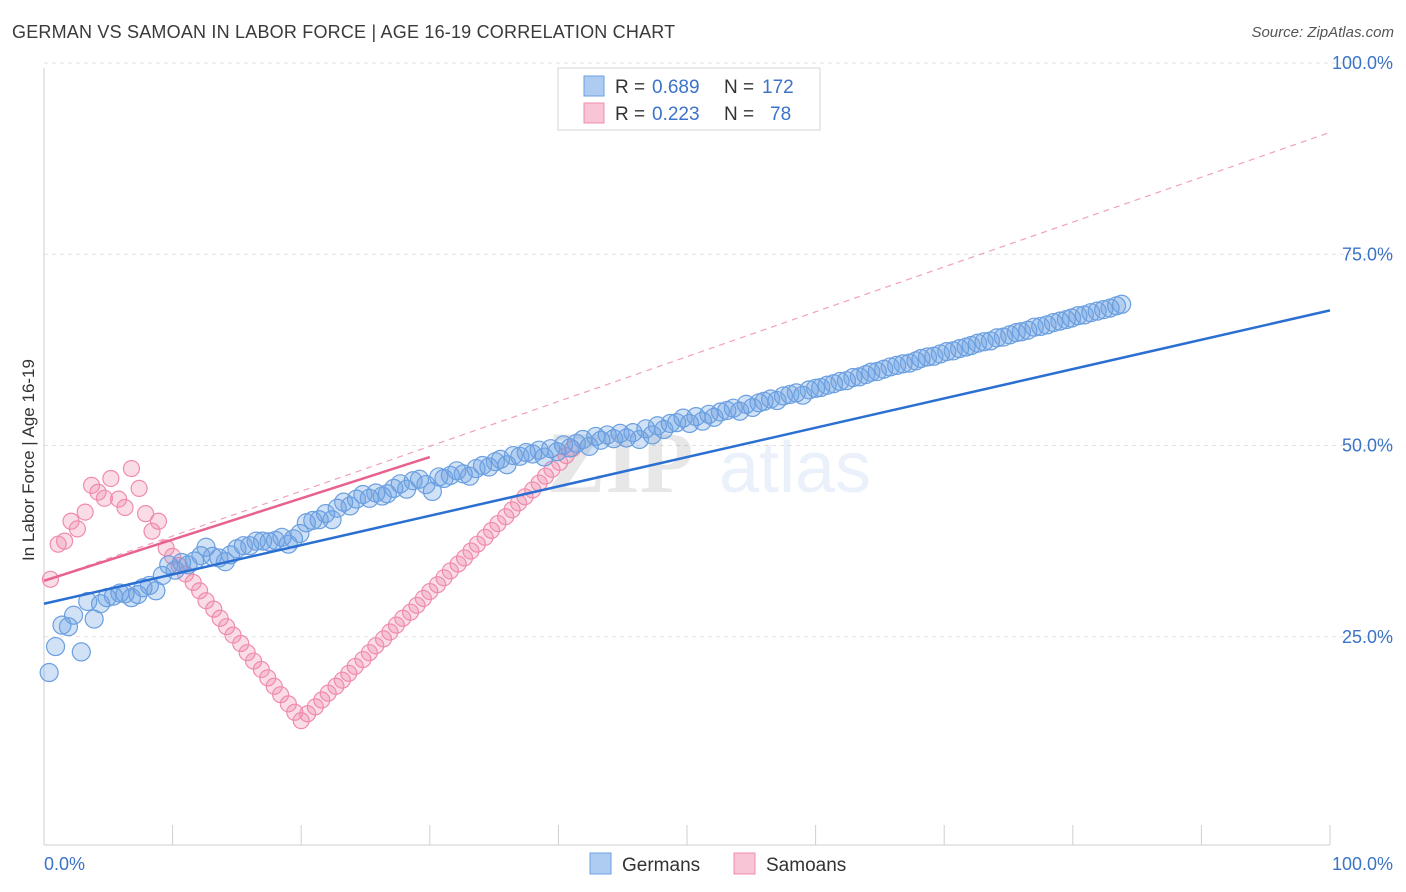  Describe the element at coordinates (600, 863) in the screenshot. I see `bottom-legend-swatch-germans` at that location.